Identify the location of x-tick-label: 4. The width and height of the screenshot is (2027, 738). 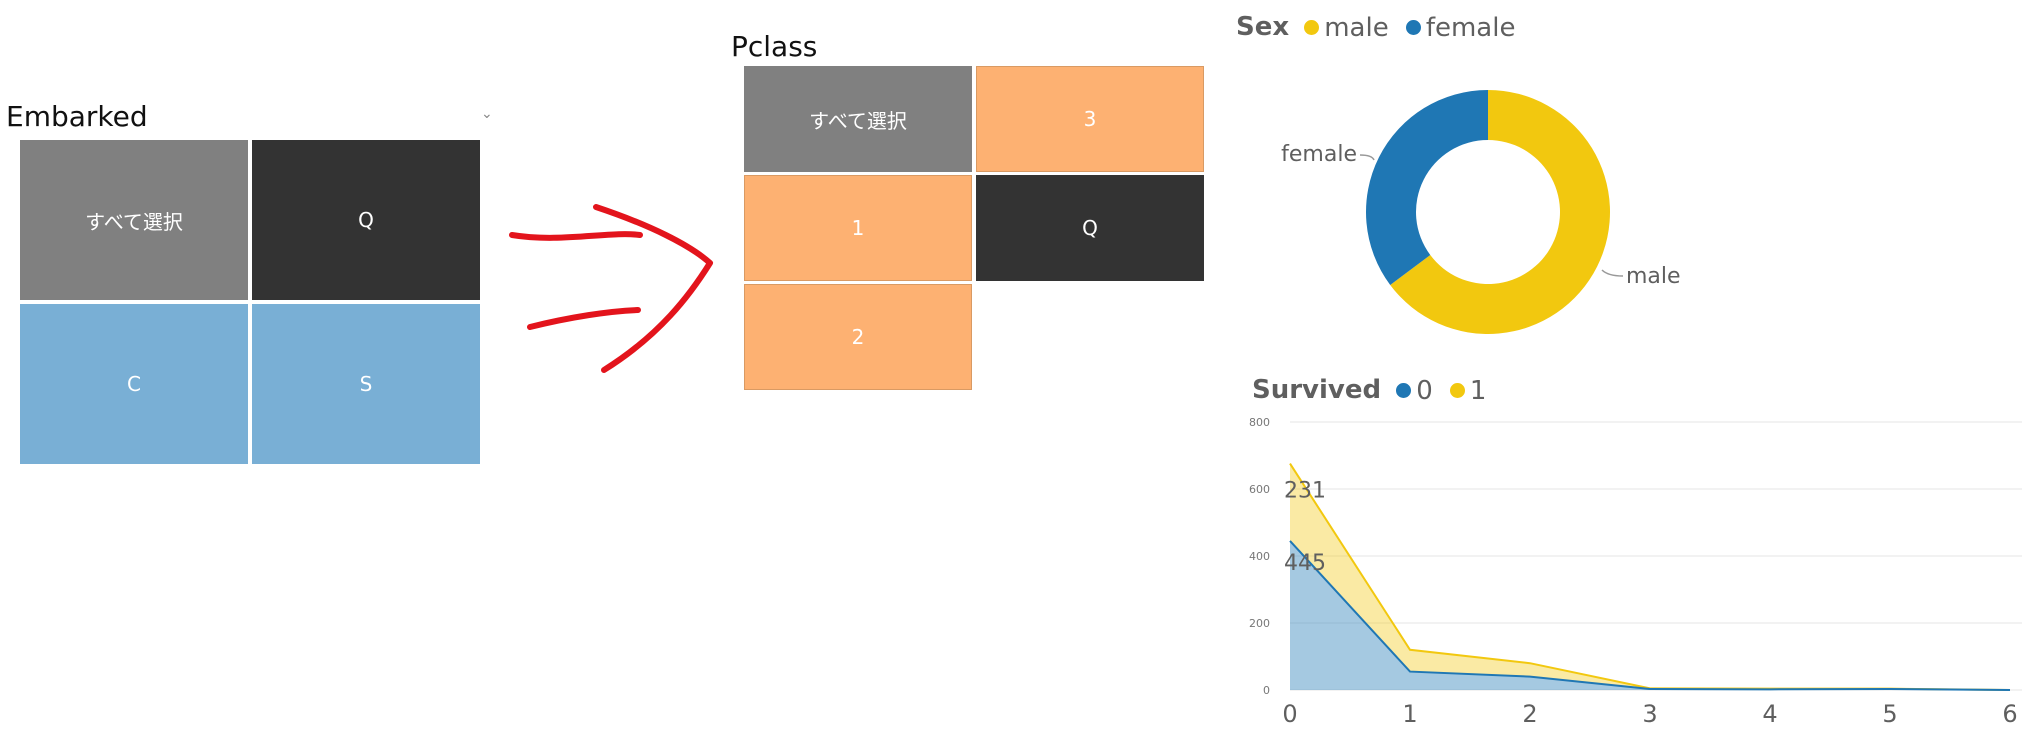
(1769, 714).